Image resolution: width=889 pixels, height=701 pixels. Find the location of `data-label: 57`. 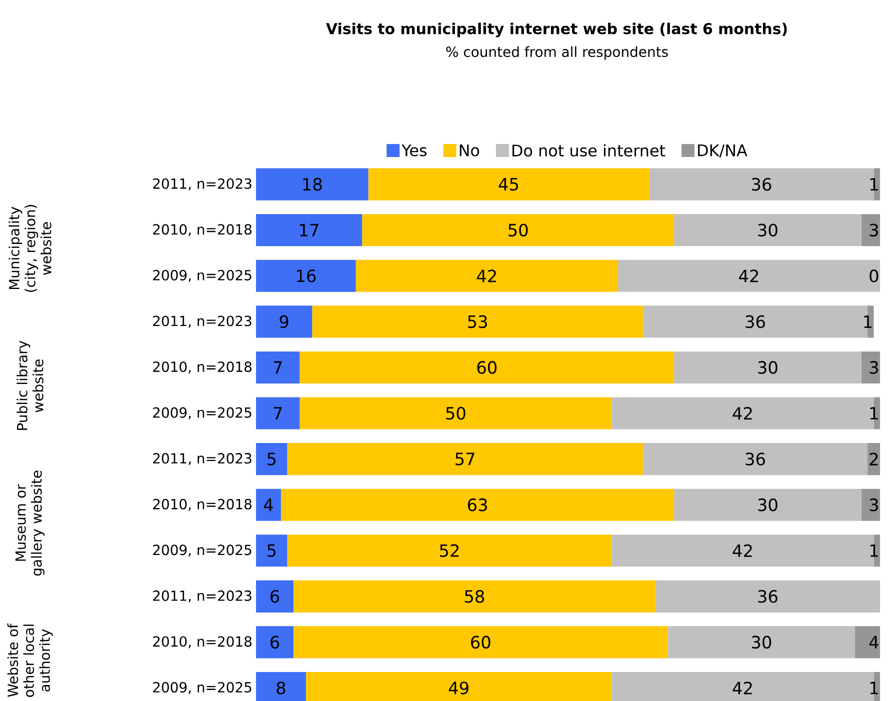

data-label: 57 is located at coordinates (465, 459).